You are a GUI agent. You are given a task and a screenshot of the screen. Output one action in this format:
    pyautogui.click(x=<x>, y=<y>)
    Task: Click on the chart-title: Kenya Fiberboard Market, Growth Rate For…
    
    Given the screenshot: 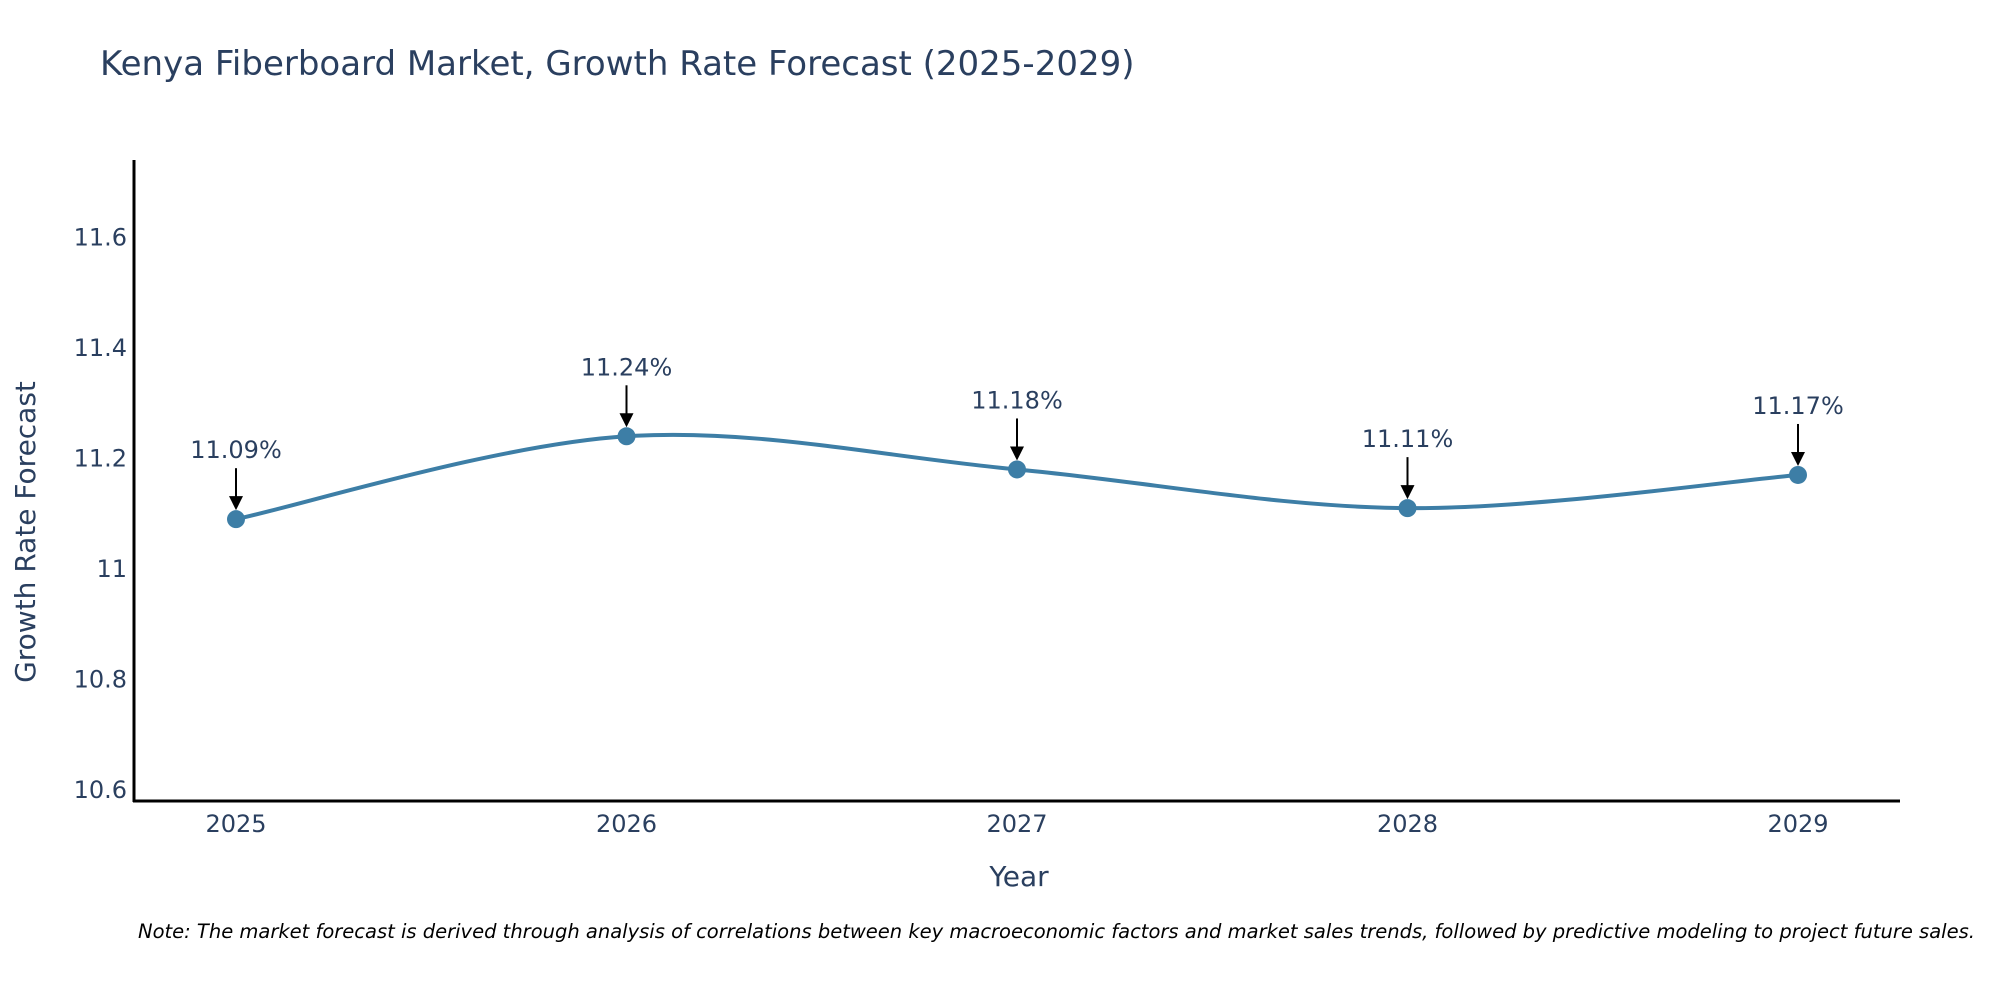 What is the action you would take?
    pyautogui.click(x=617, y=64)
    